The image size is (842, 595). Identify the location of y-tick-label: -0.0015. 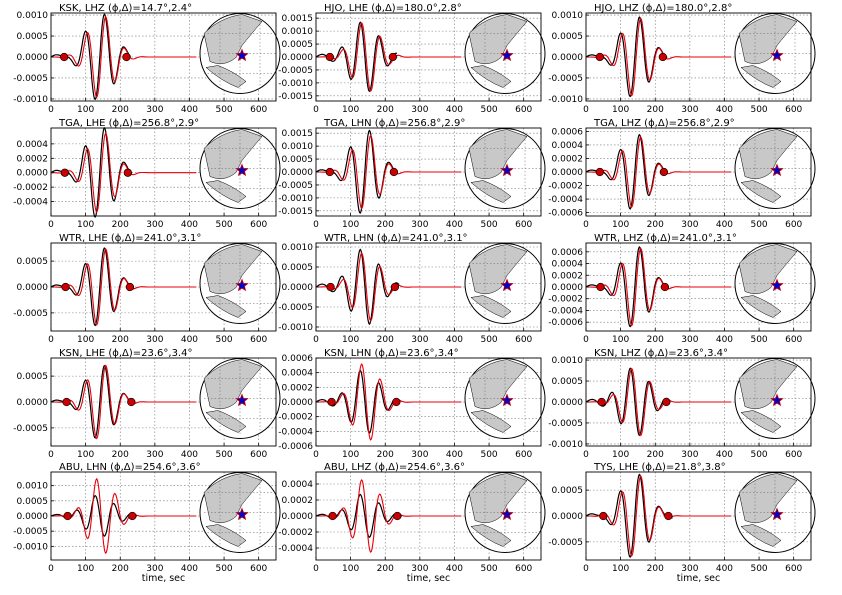
(295, 212).